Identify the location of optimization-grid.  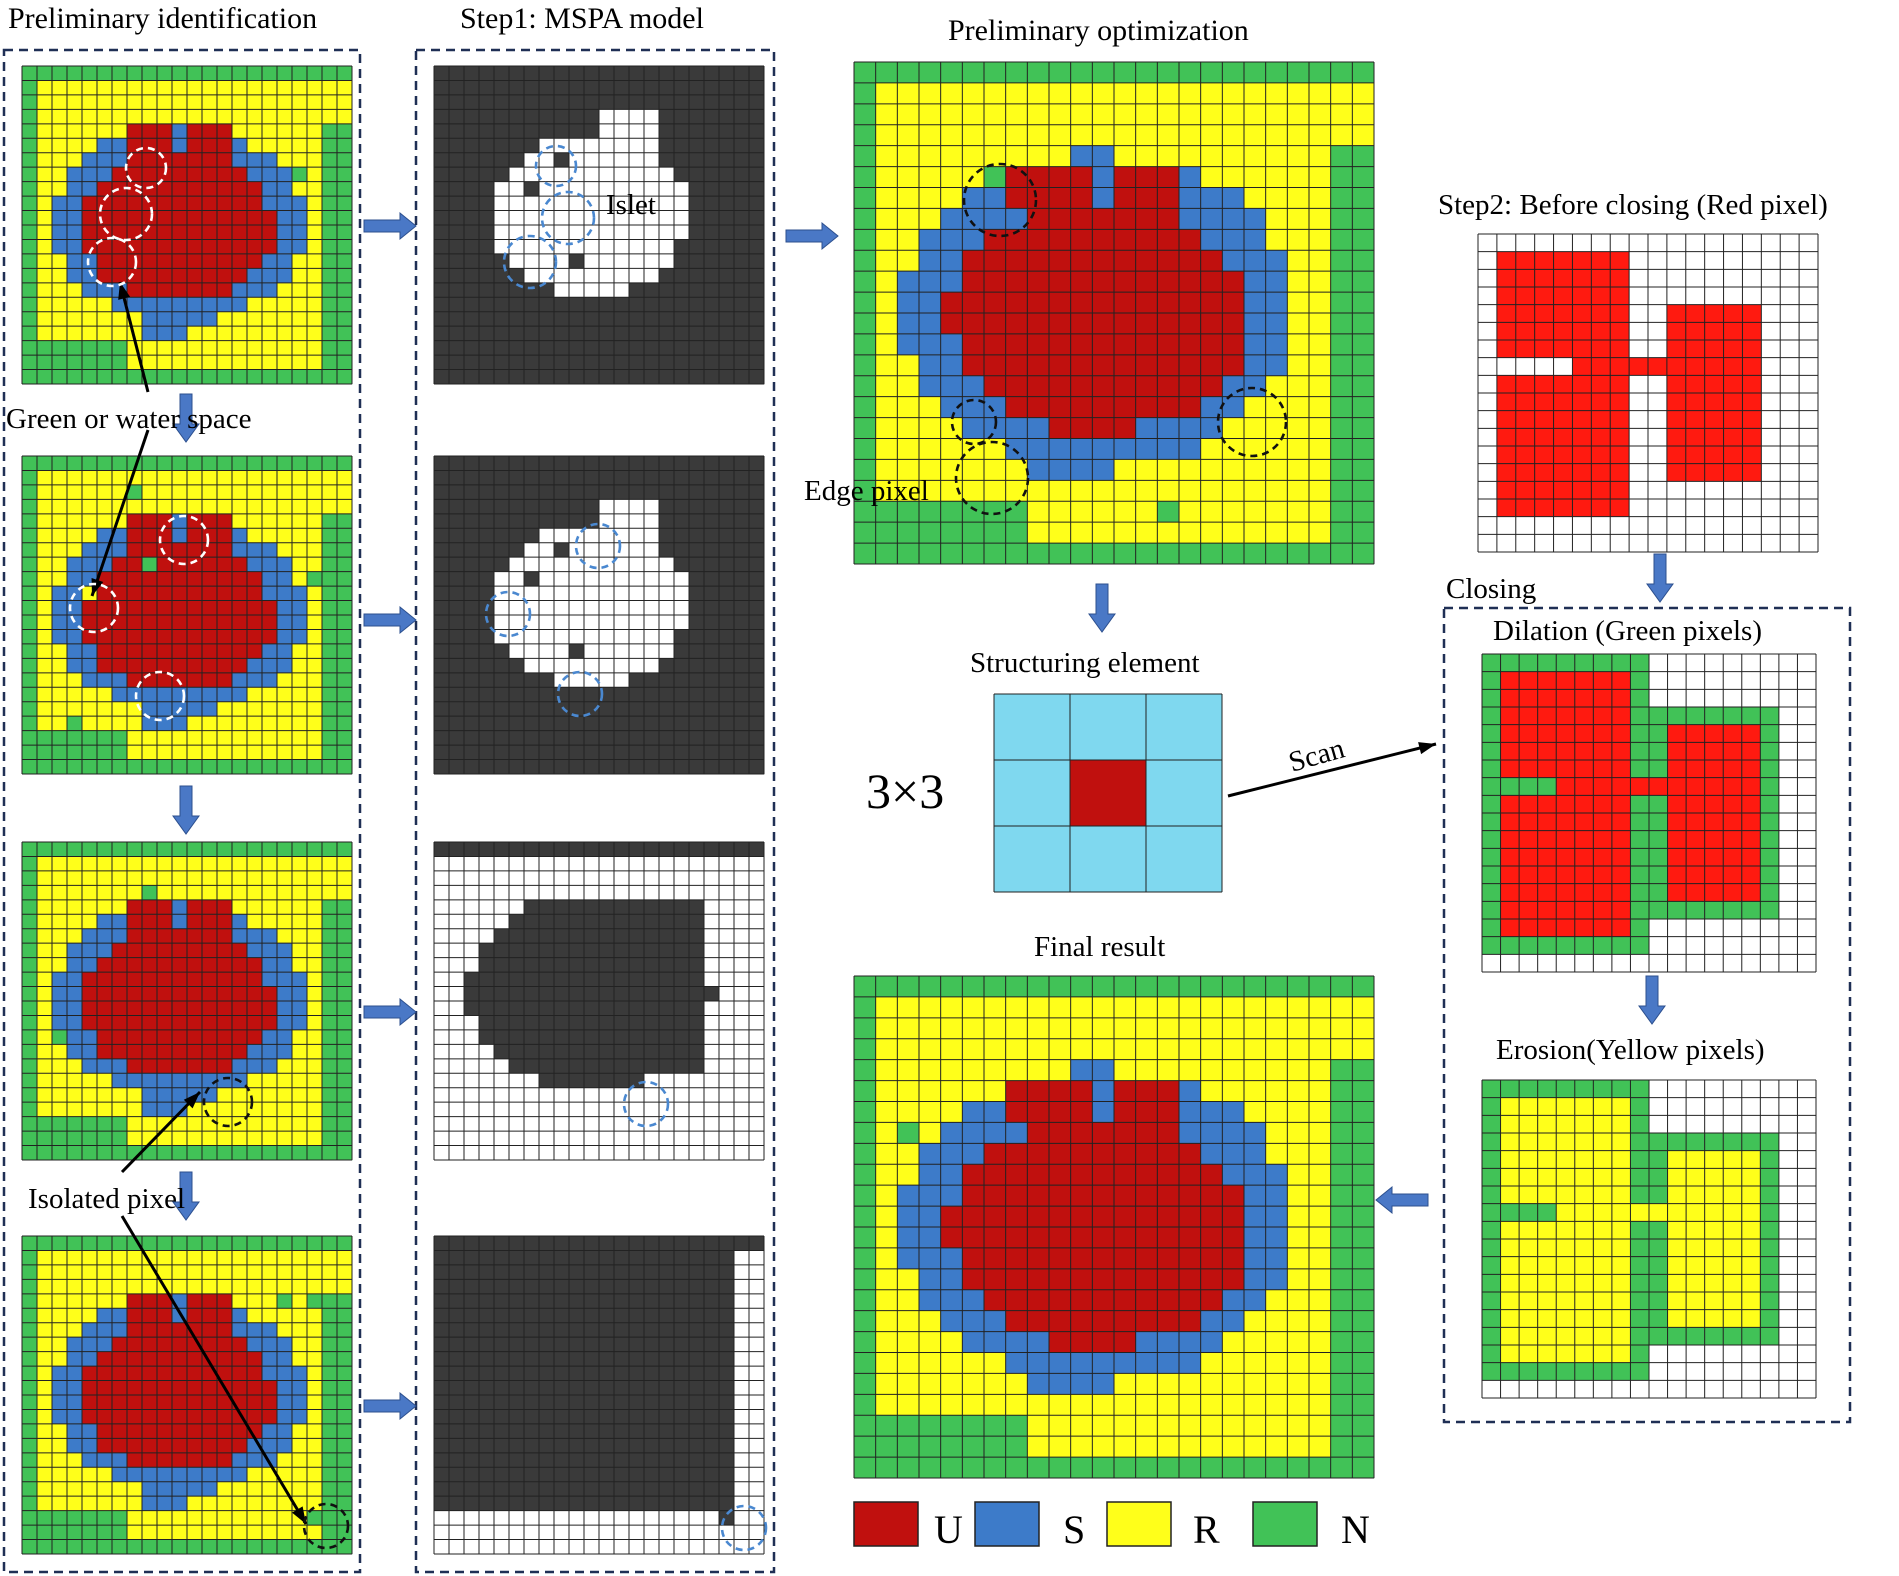
(1114, 313).